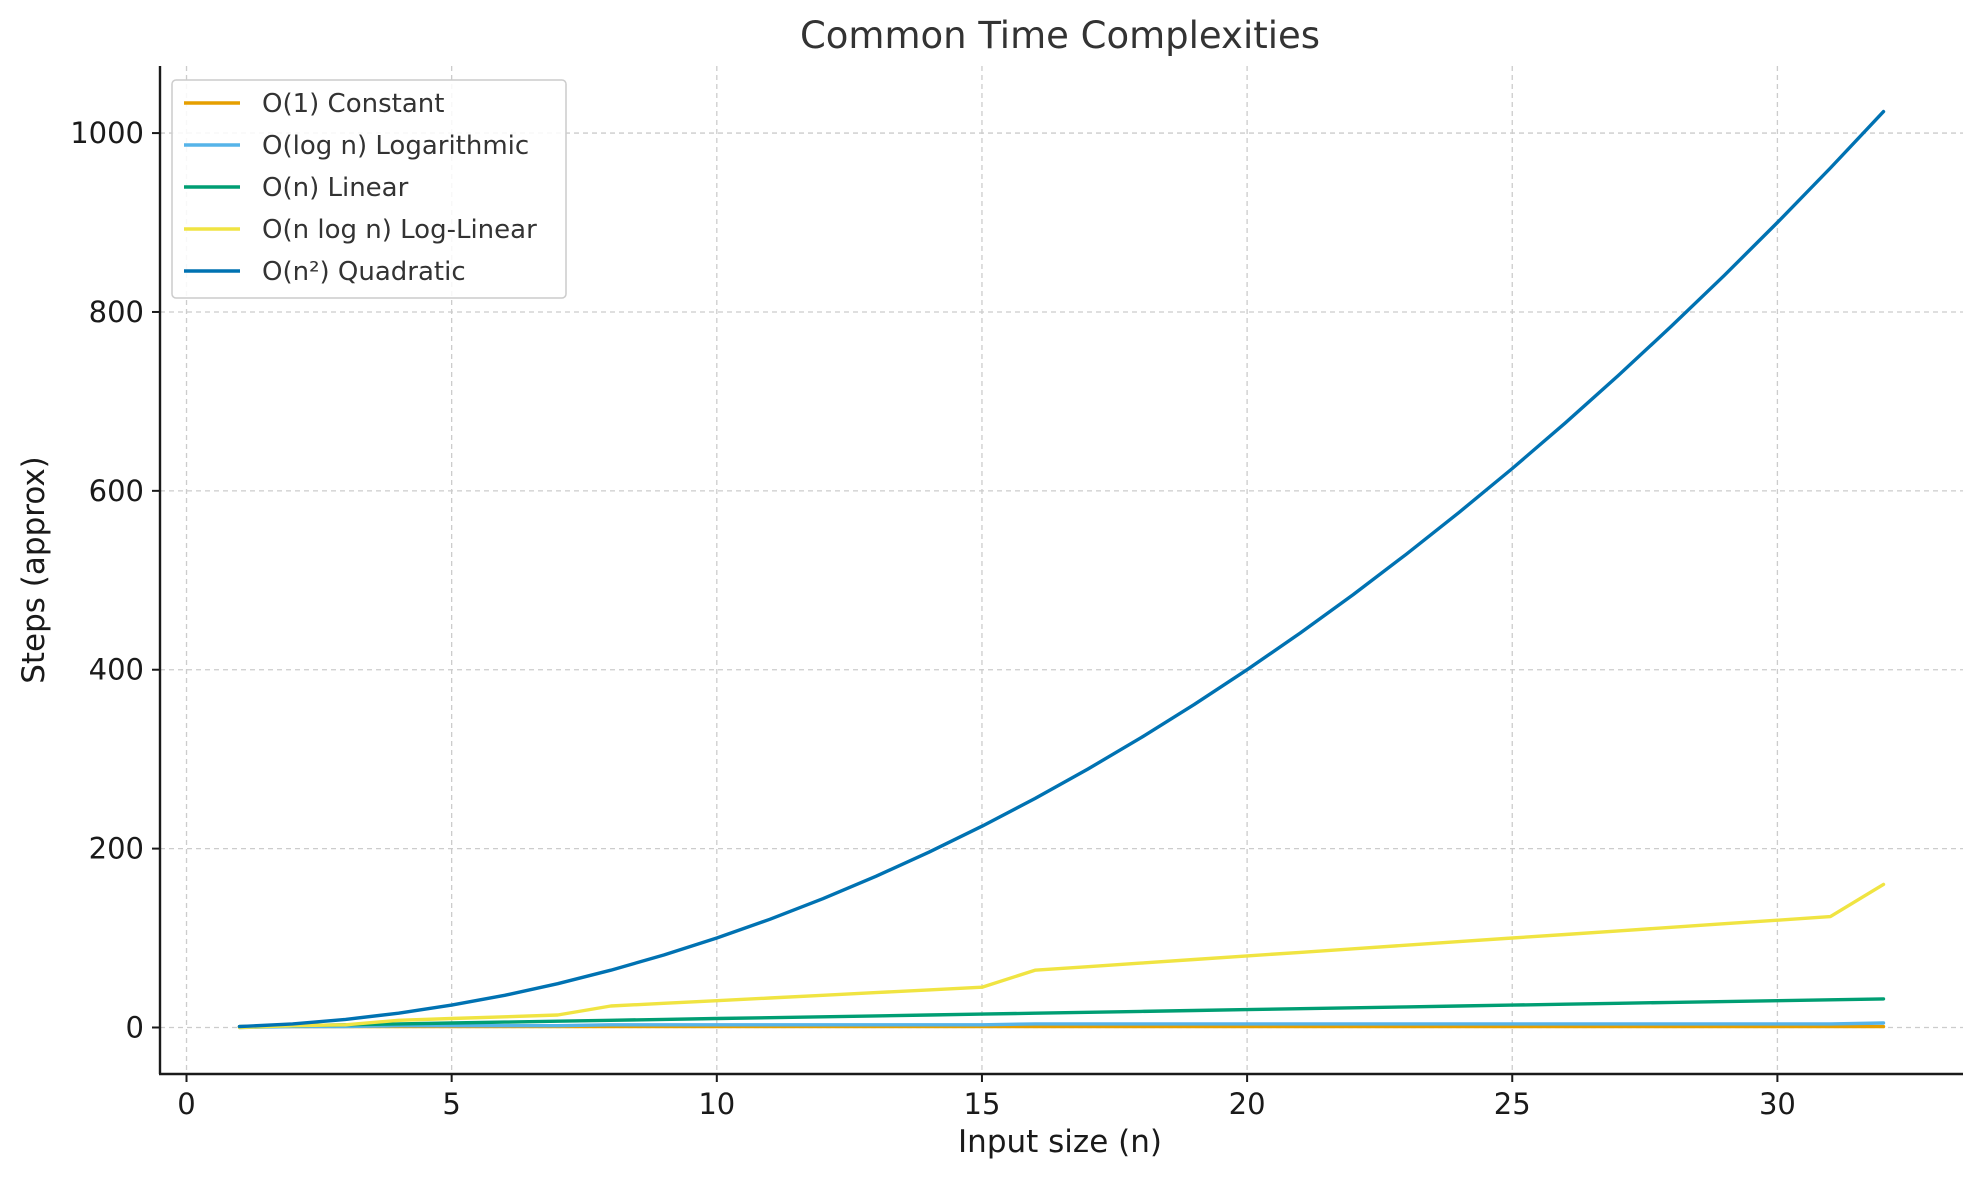 This screenshot has width=1980, height=1180. Describe the element at coordinates (982, 1104) in the screenshot. I see `x-tick-label: 15` at that location.